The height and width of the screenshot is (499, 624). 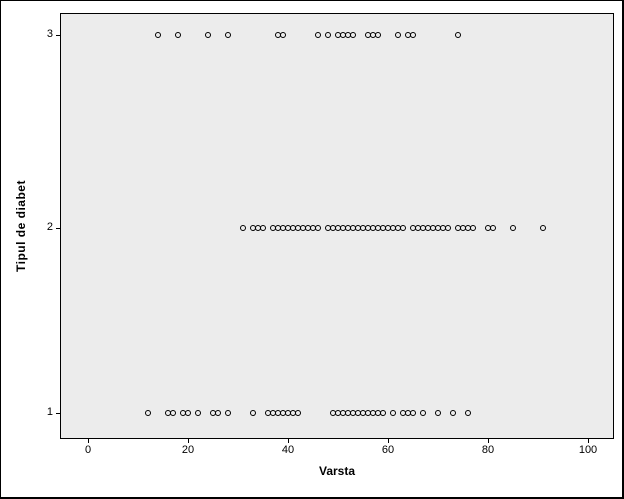 I want to click on y-tick-label: 3, so click(x=49, y=34).